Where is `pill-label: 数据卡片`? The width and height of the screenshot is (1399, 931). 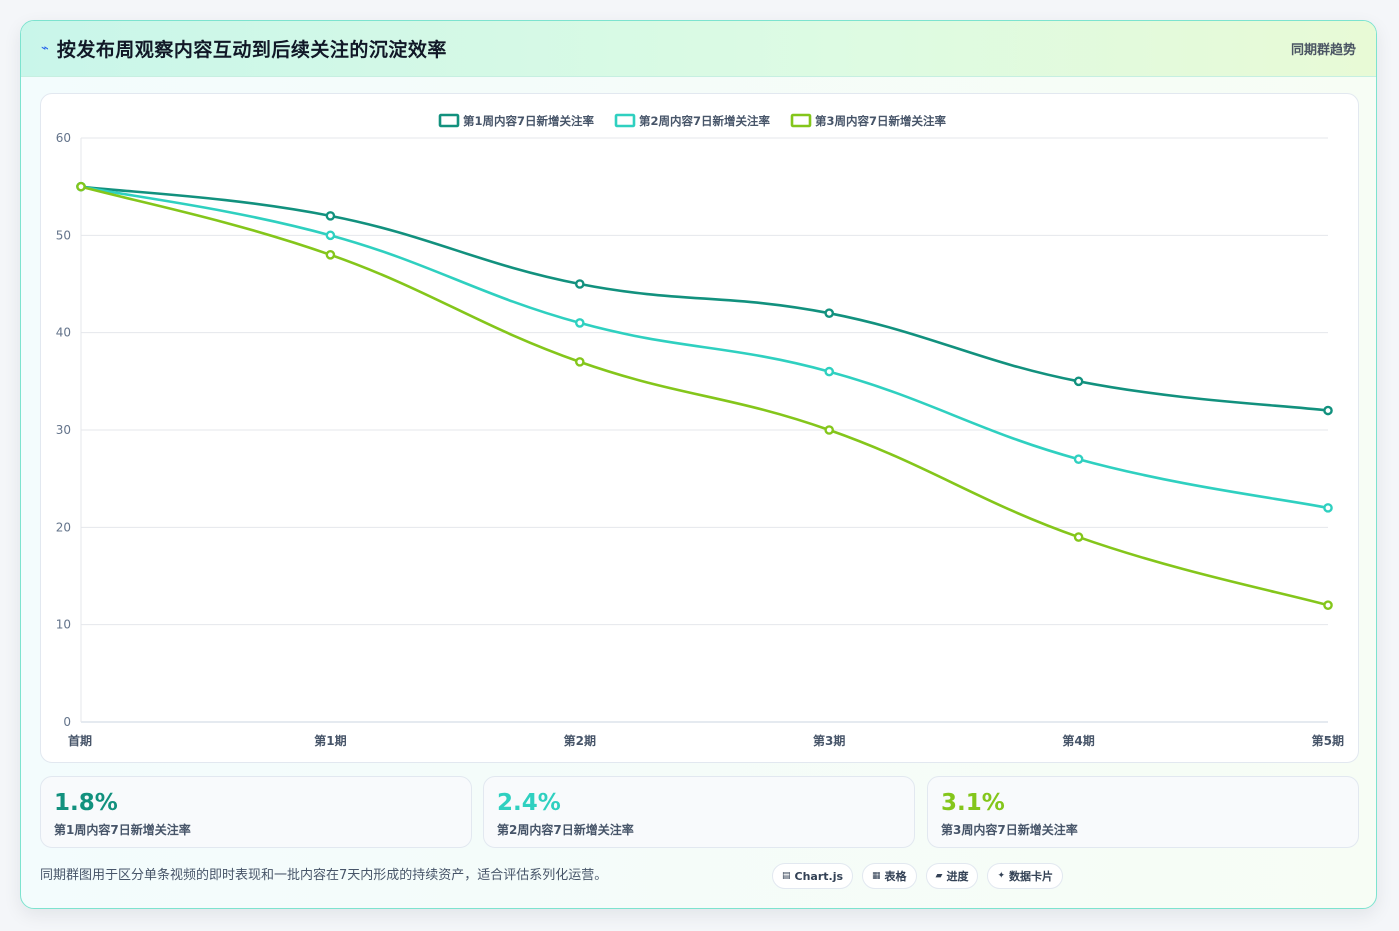
pill-label: 数据卡片 is located at coordinates (1031, 876).